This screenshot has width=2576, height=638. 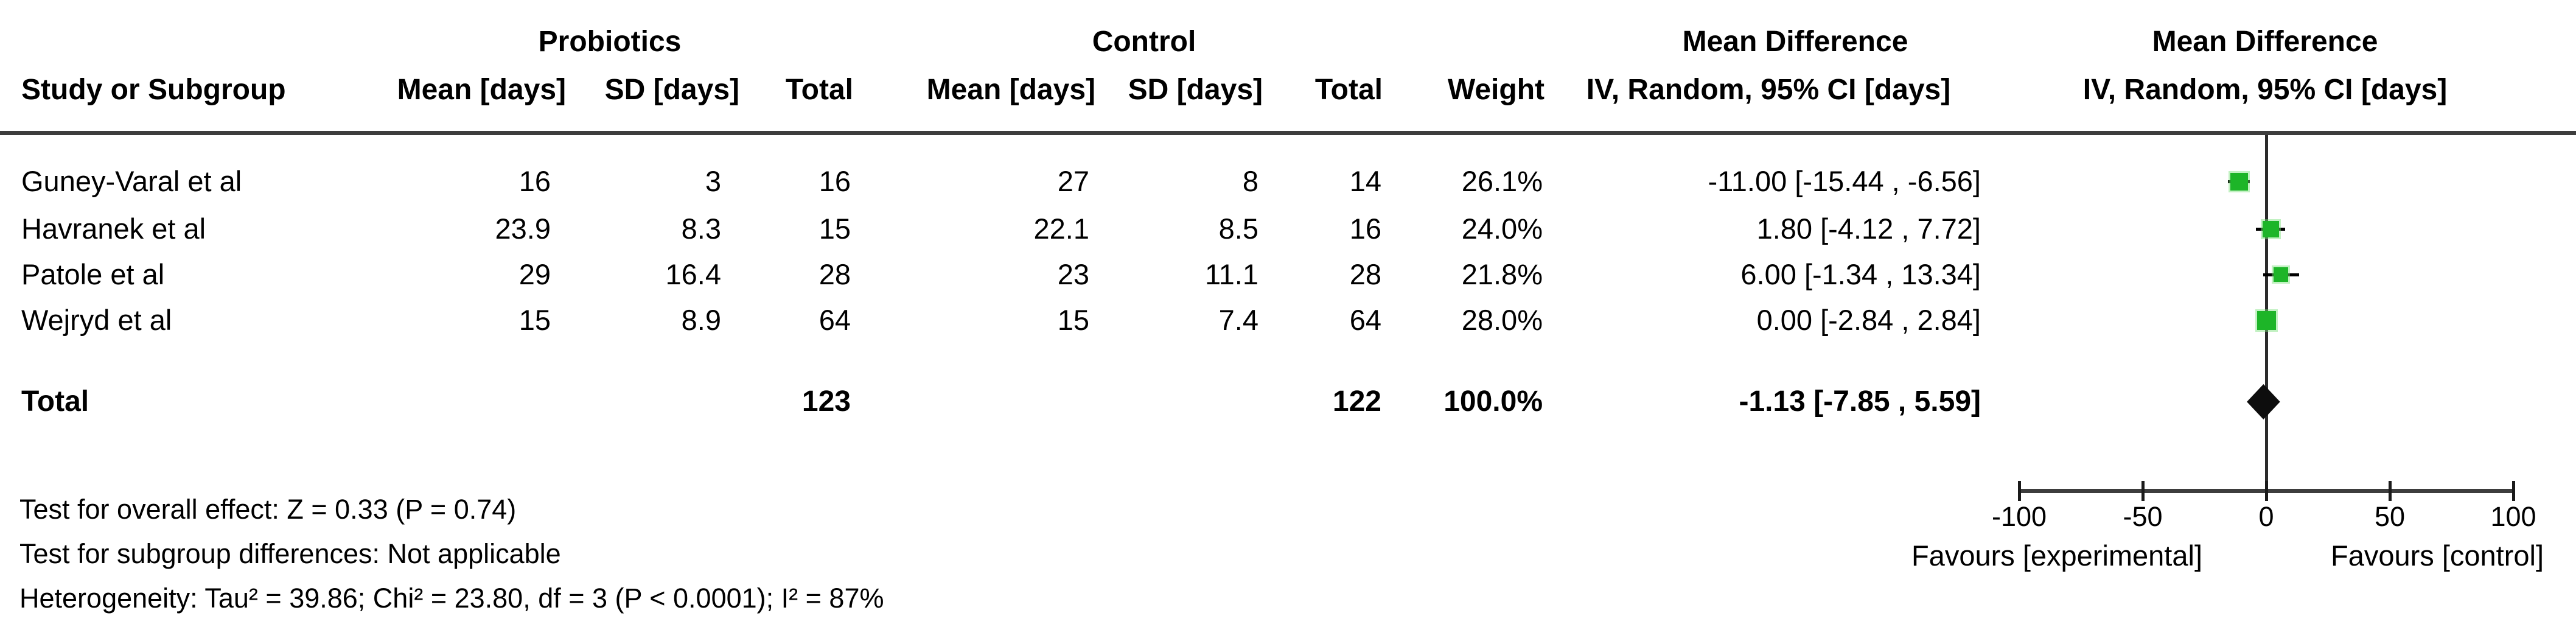 What do you see at coordinates (55, 402) in the screenshot?
I see `study-name: Total` at bounding box center [55, 402].